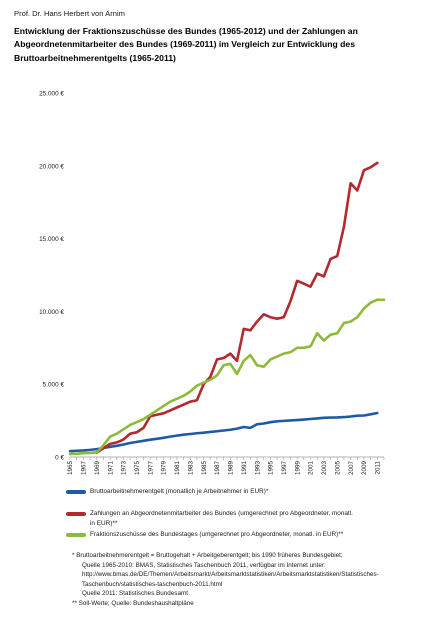 The image size is (431, 632). What do you see at coordinates (311, 468) in the screenshot?
I see `x-tick-label: 2001` at bounding box center [311, 468].